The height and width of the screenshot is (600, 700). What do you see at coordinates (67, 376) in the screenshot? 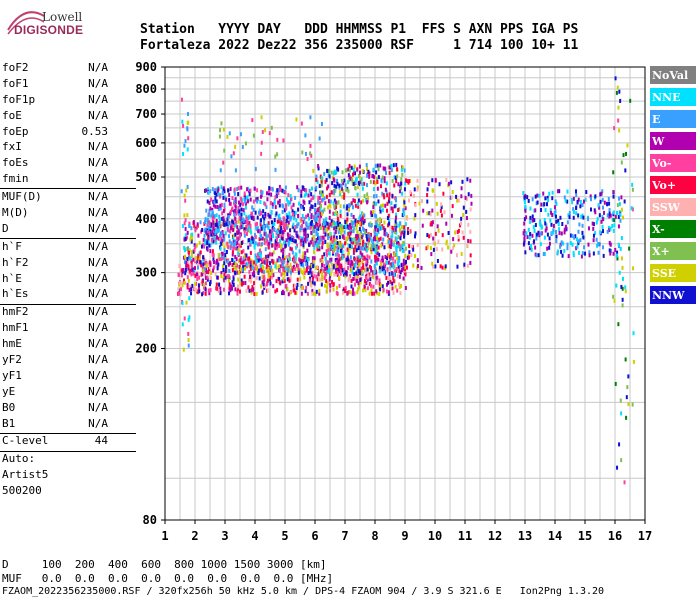
I see `param-row-yf1: yF1 N/A` at bounding box center [67, 376].